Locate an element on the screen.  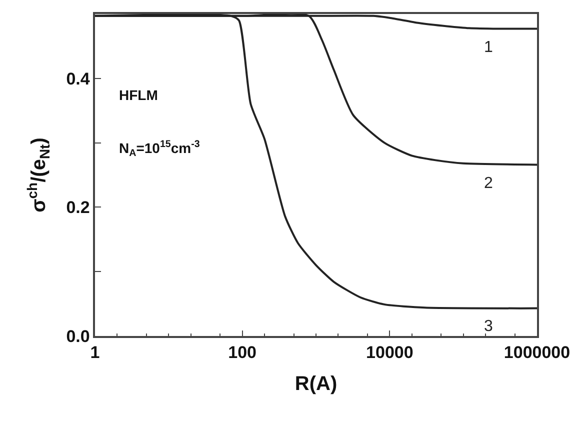
series-label: 2 is located at coordinates (488, 183).